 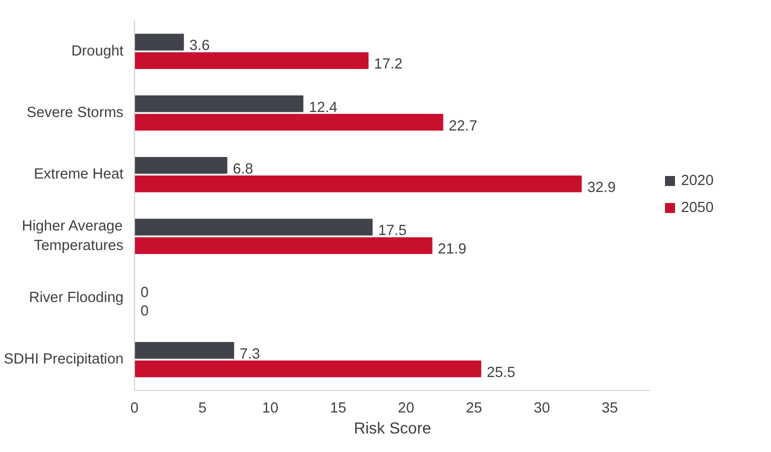 I want to click on x-tick-label: 20, so click(x=406, y=408).